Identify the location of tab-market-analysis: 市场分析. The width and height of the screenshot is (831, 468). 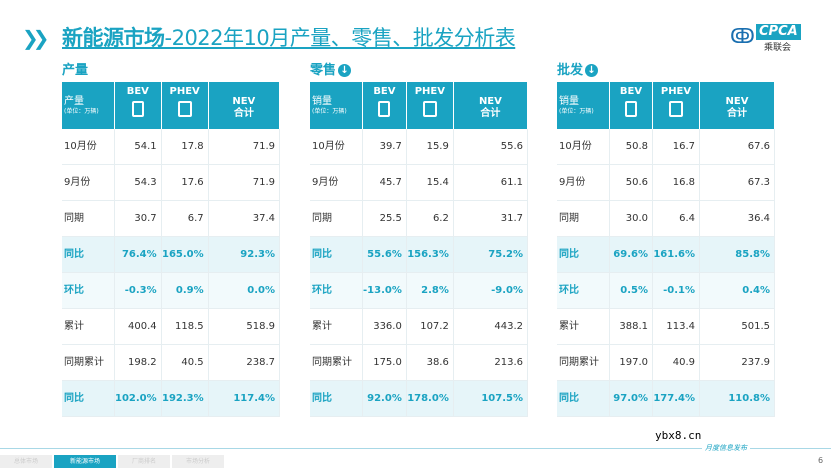
(198, 461).